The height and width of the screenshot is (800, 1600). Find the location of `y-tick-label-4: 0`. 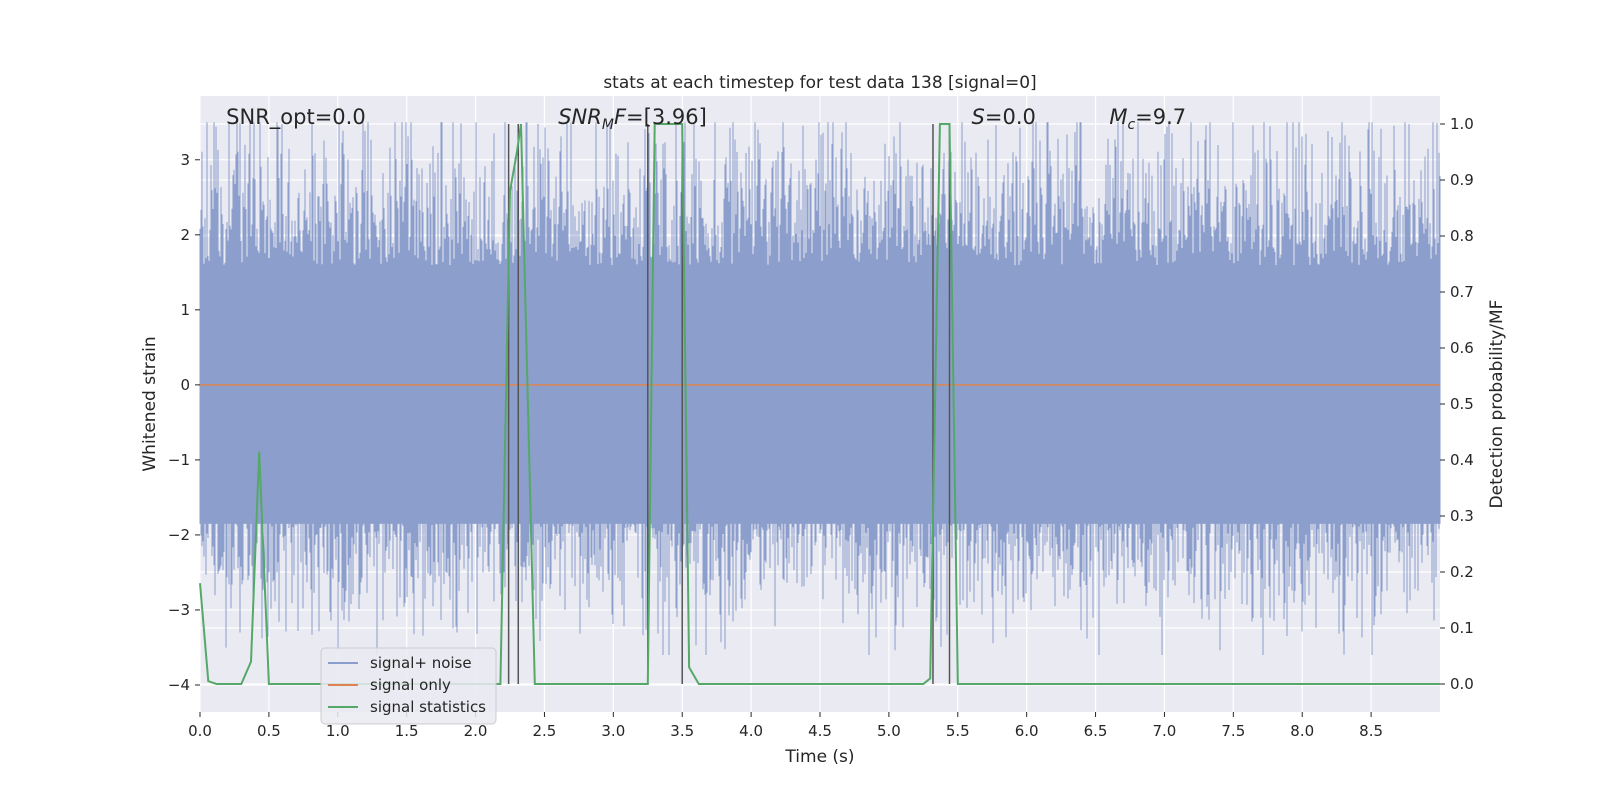

y-tick-label-4: 0 is located at coordinates (185, 385).